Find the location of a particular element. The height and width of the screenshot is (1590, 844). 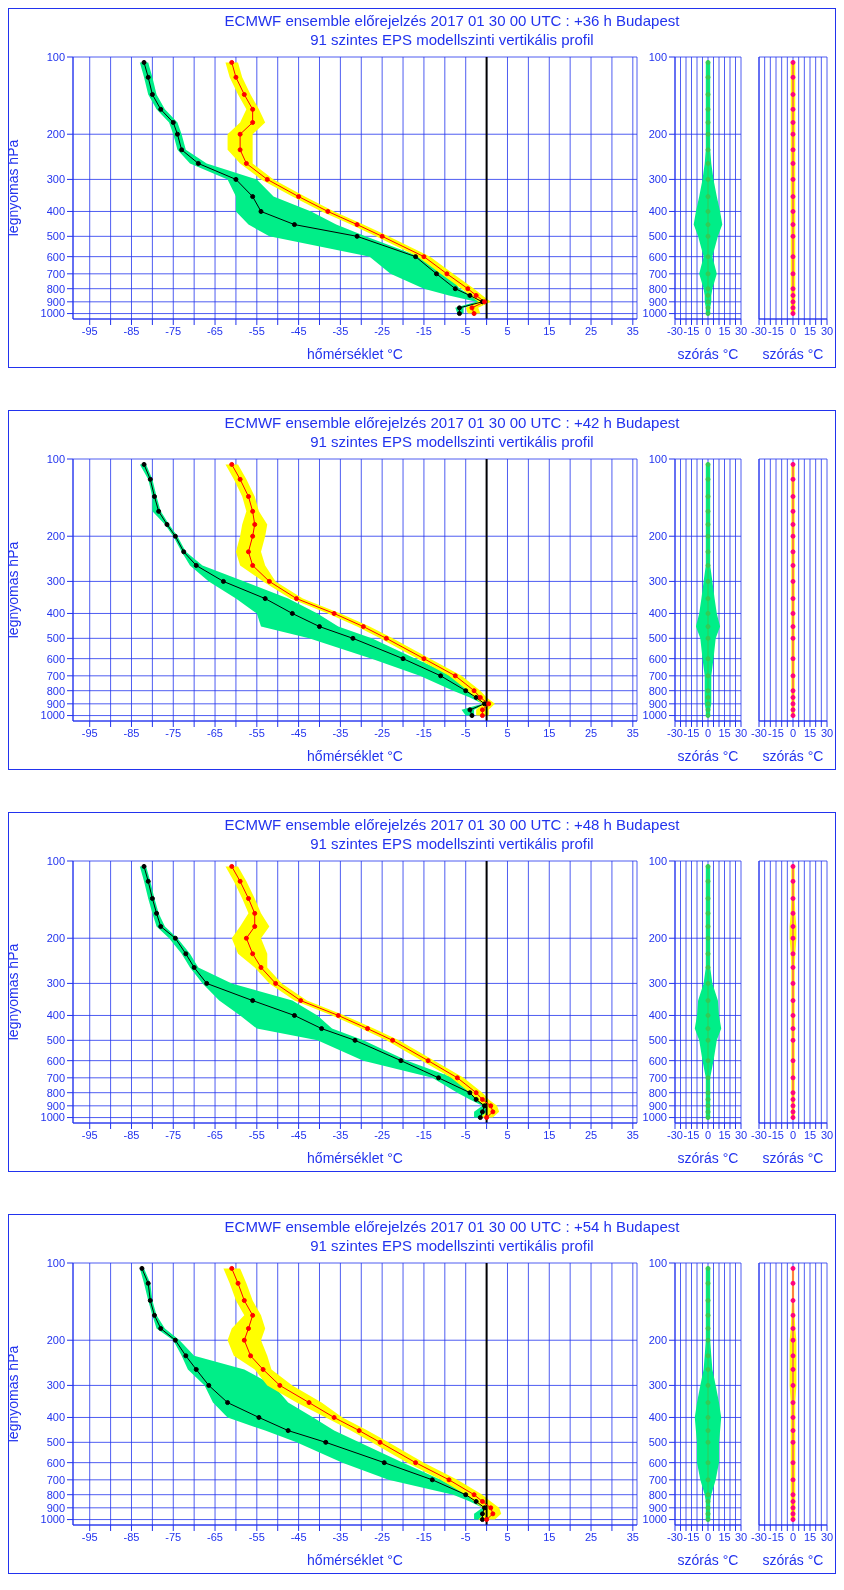

chart-title: ECMWF ensemble előrejelzés 2017 01 30 00 UTC : +36 h Budapest is located at coordinates (452, 20).